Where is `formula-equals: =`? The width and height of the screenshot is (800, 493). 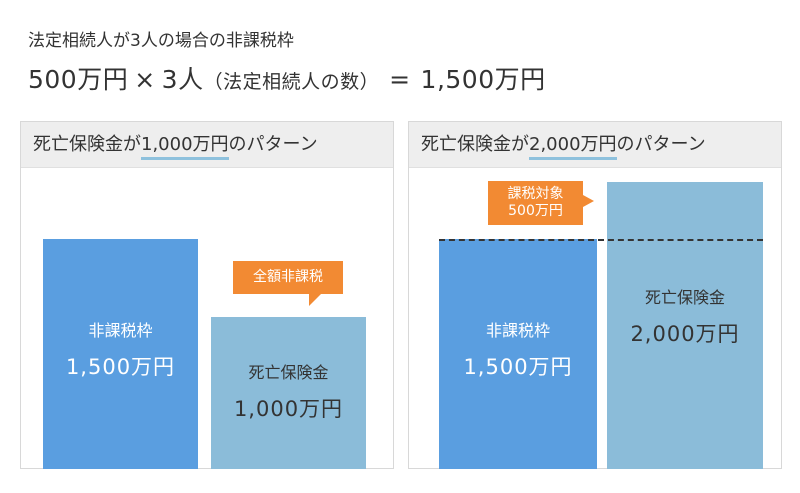
formula-equals: = is located at coordinates (400, 79).